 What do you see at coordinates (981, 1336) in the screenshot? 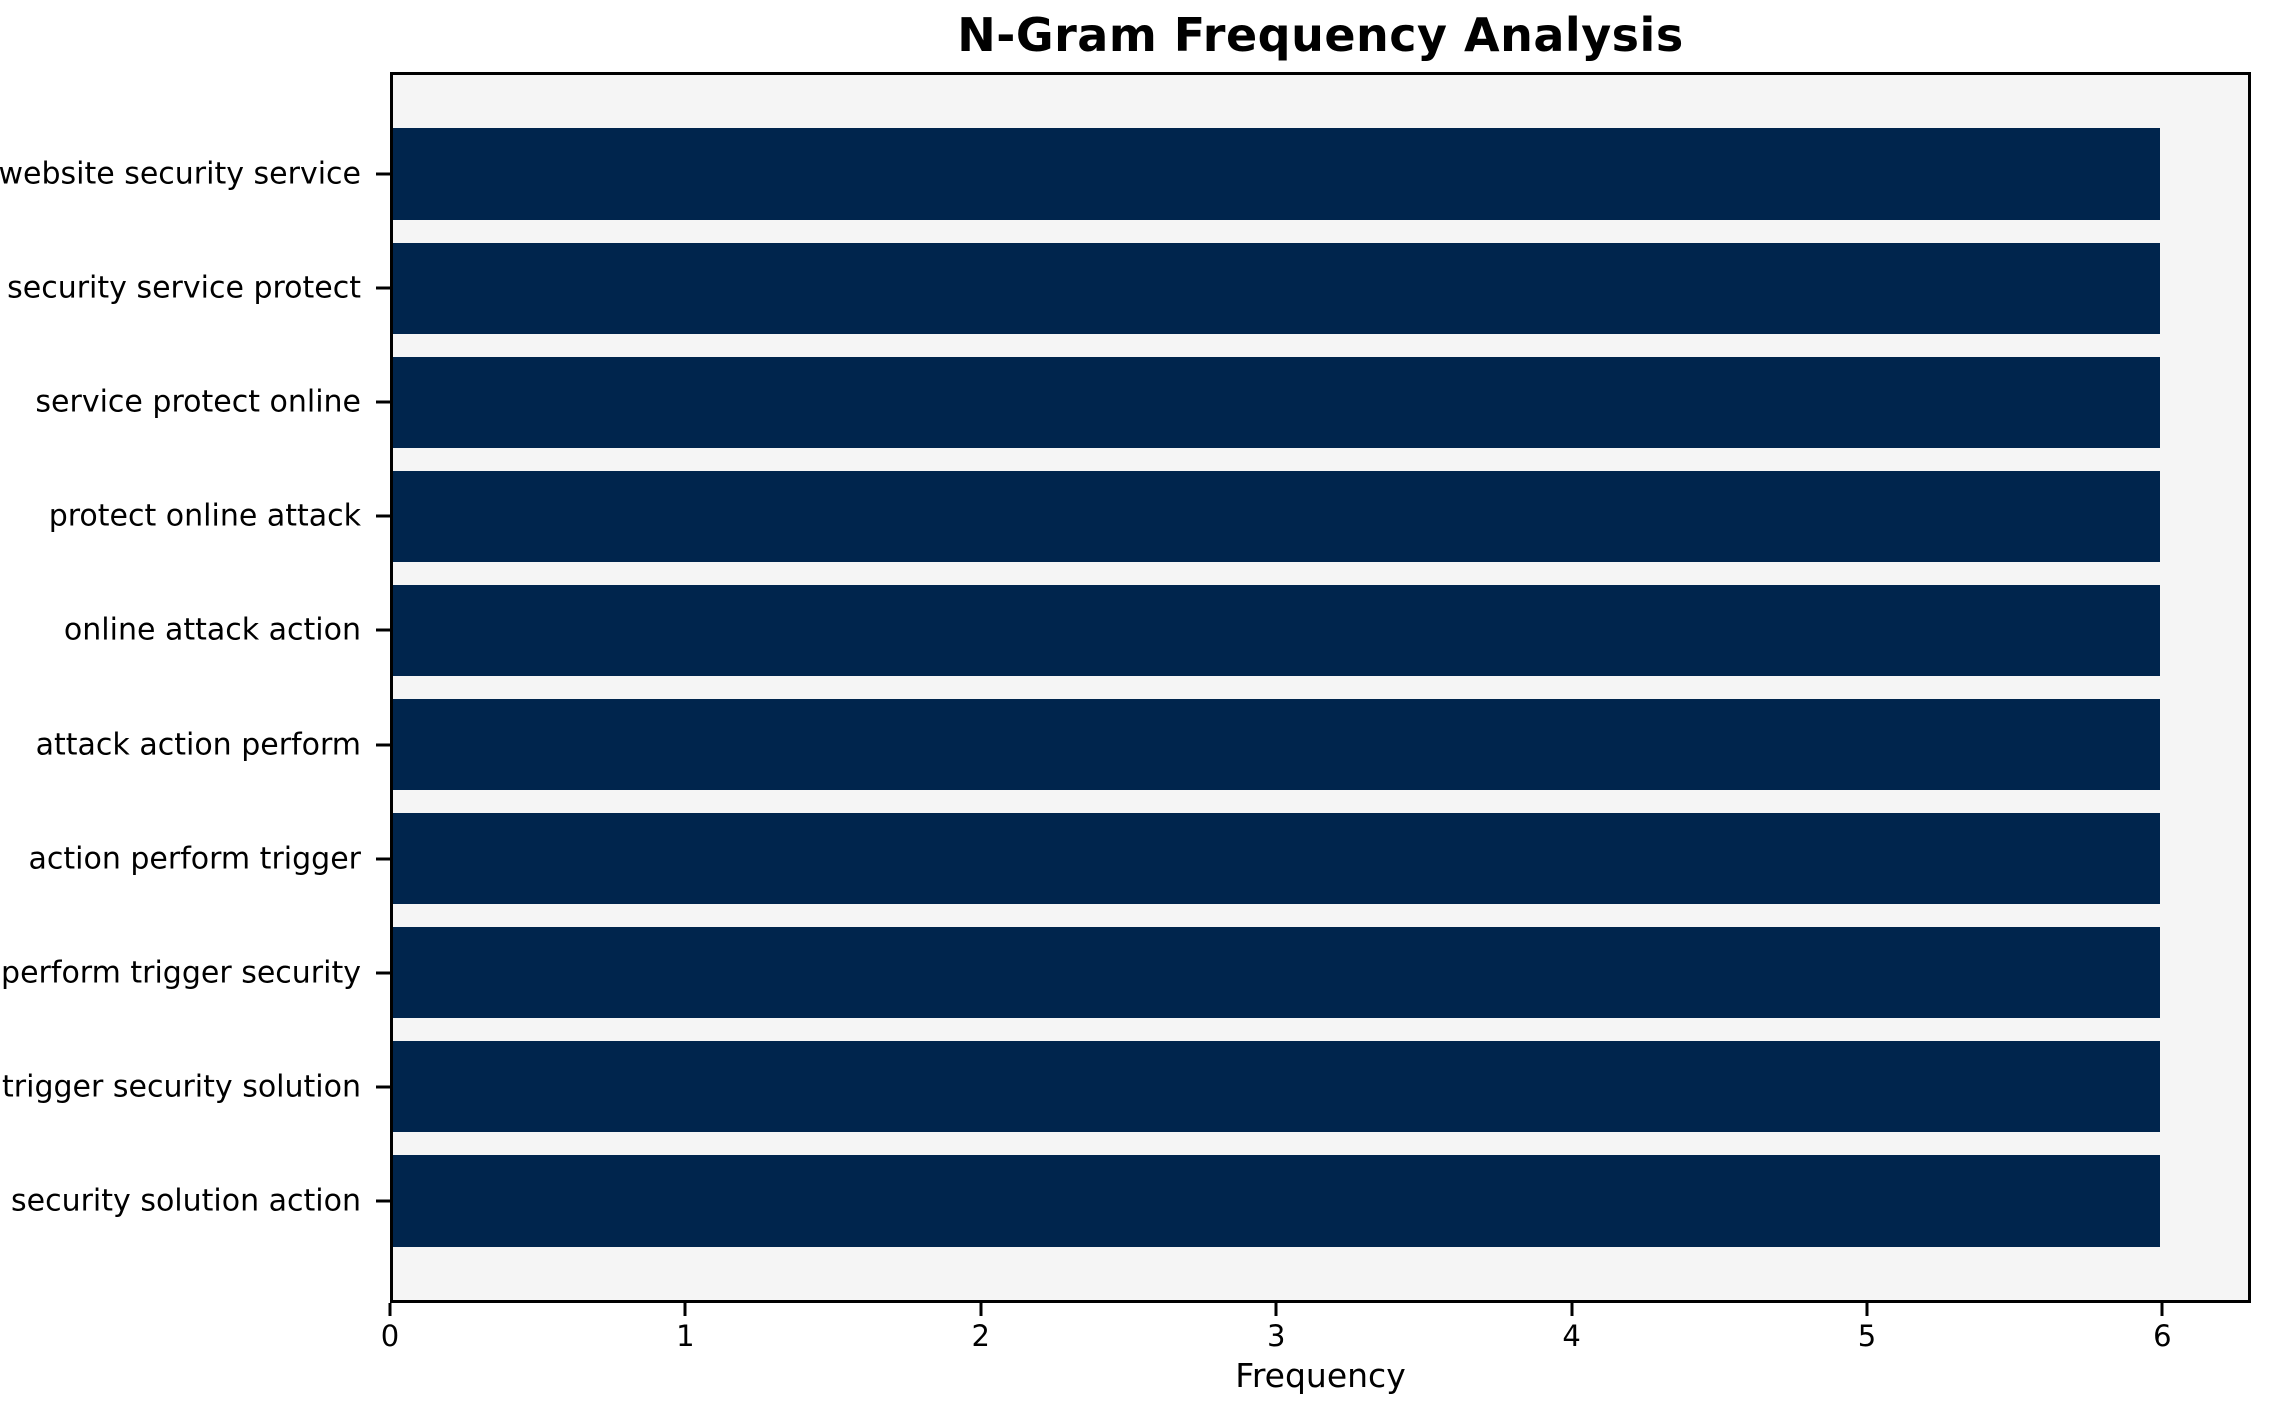
I see `x-tick-label: 2` at bounding box center [981, 1336].